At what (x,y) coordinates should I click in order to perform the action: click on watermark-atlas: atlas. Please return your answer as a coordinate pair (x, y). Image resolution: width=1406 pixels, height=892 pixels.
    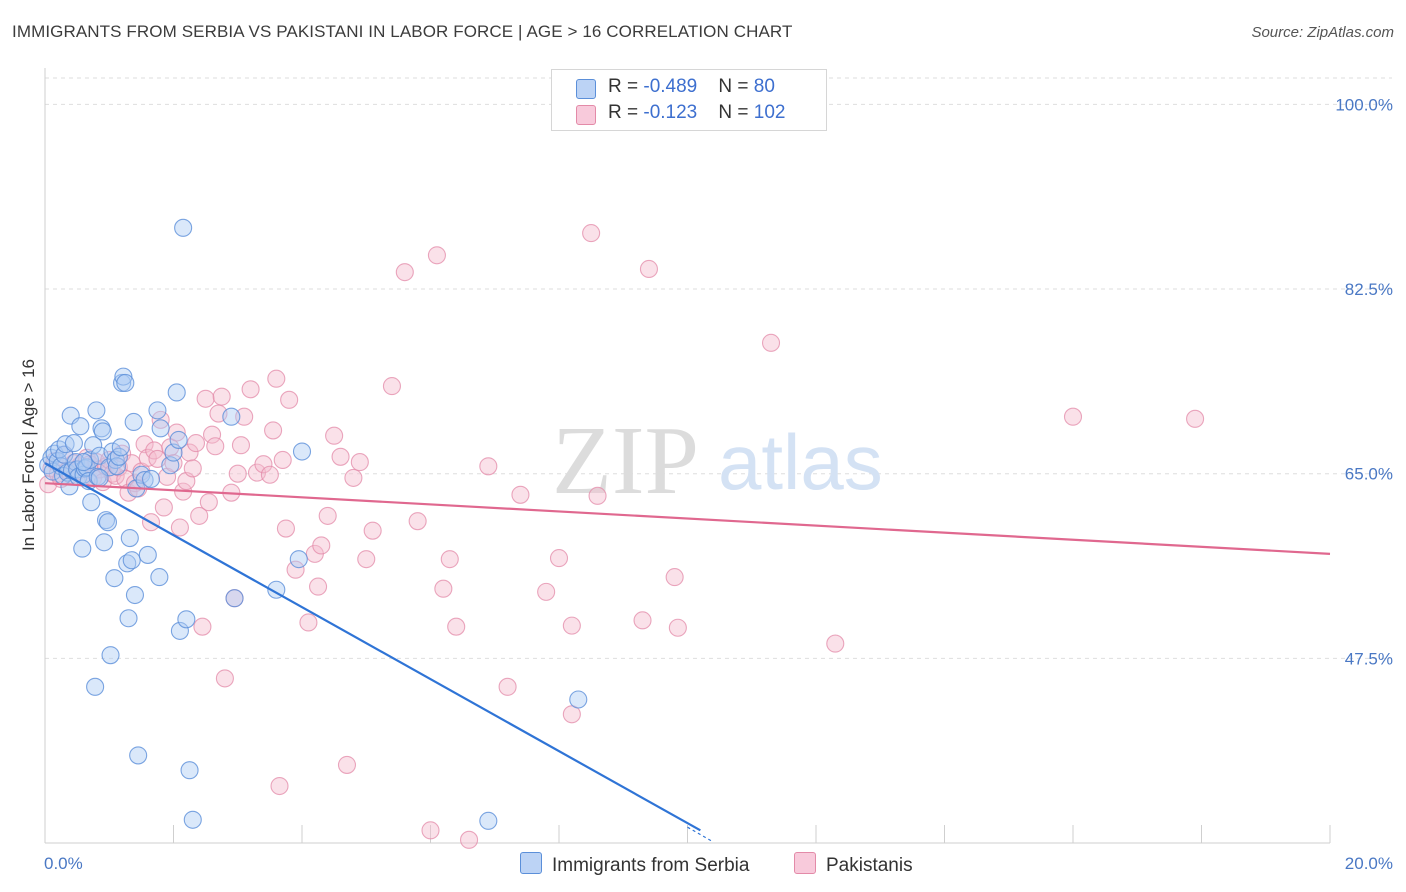
    Looking at the image, I should click on (800, 462).